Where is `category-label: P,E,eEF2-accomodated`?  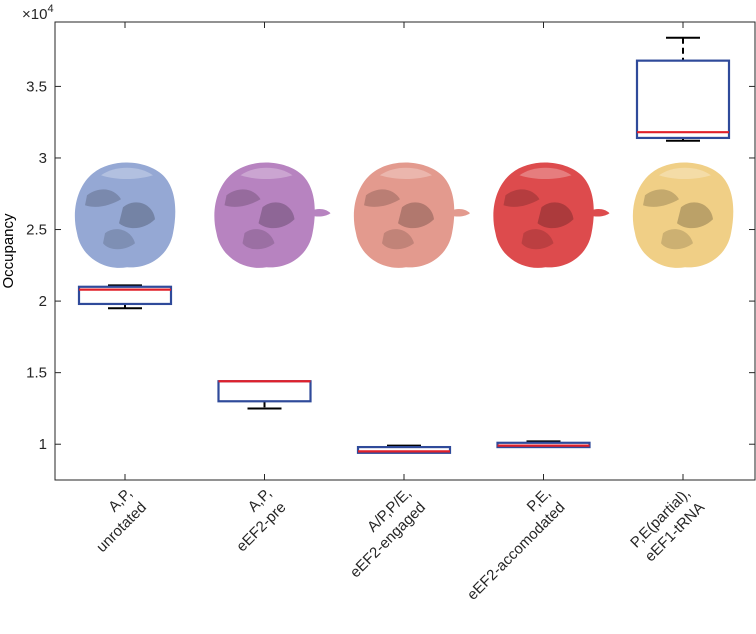
category-label: P,E,eEF2-accomodated is located at coordinates (516, 544).